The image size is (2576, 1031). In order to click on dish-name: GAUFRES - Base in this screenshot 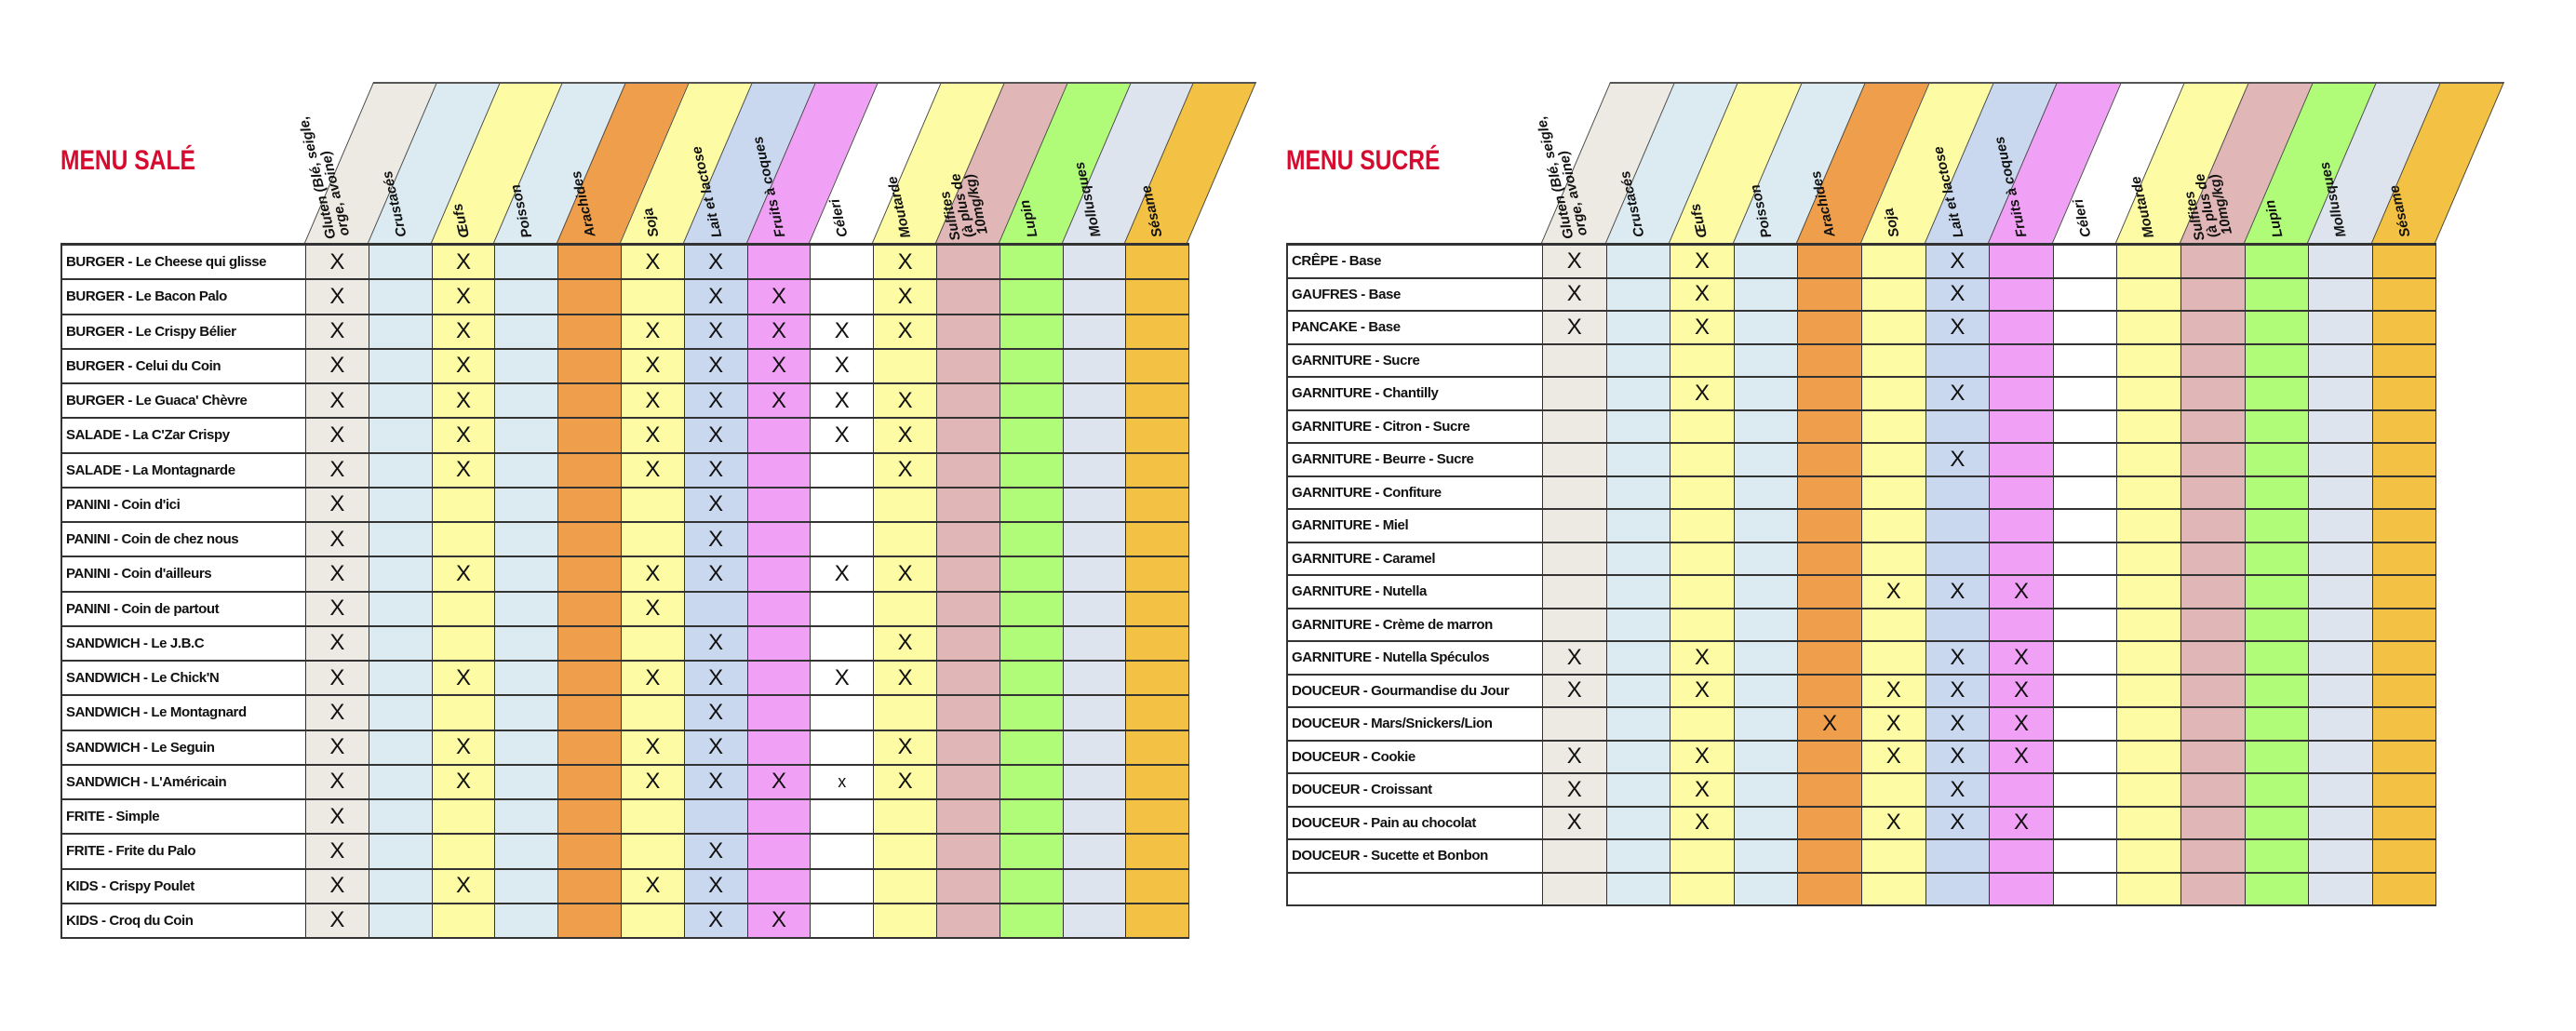, I will do `click(1415, 294)`.